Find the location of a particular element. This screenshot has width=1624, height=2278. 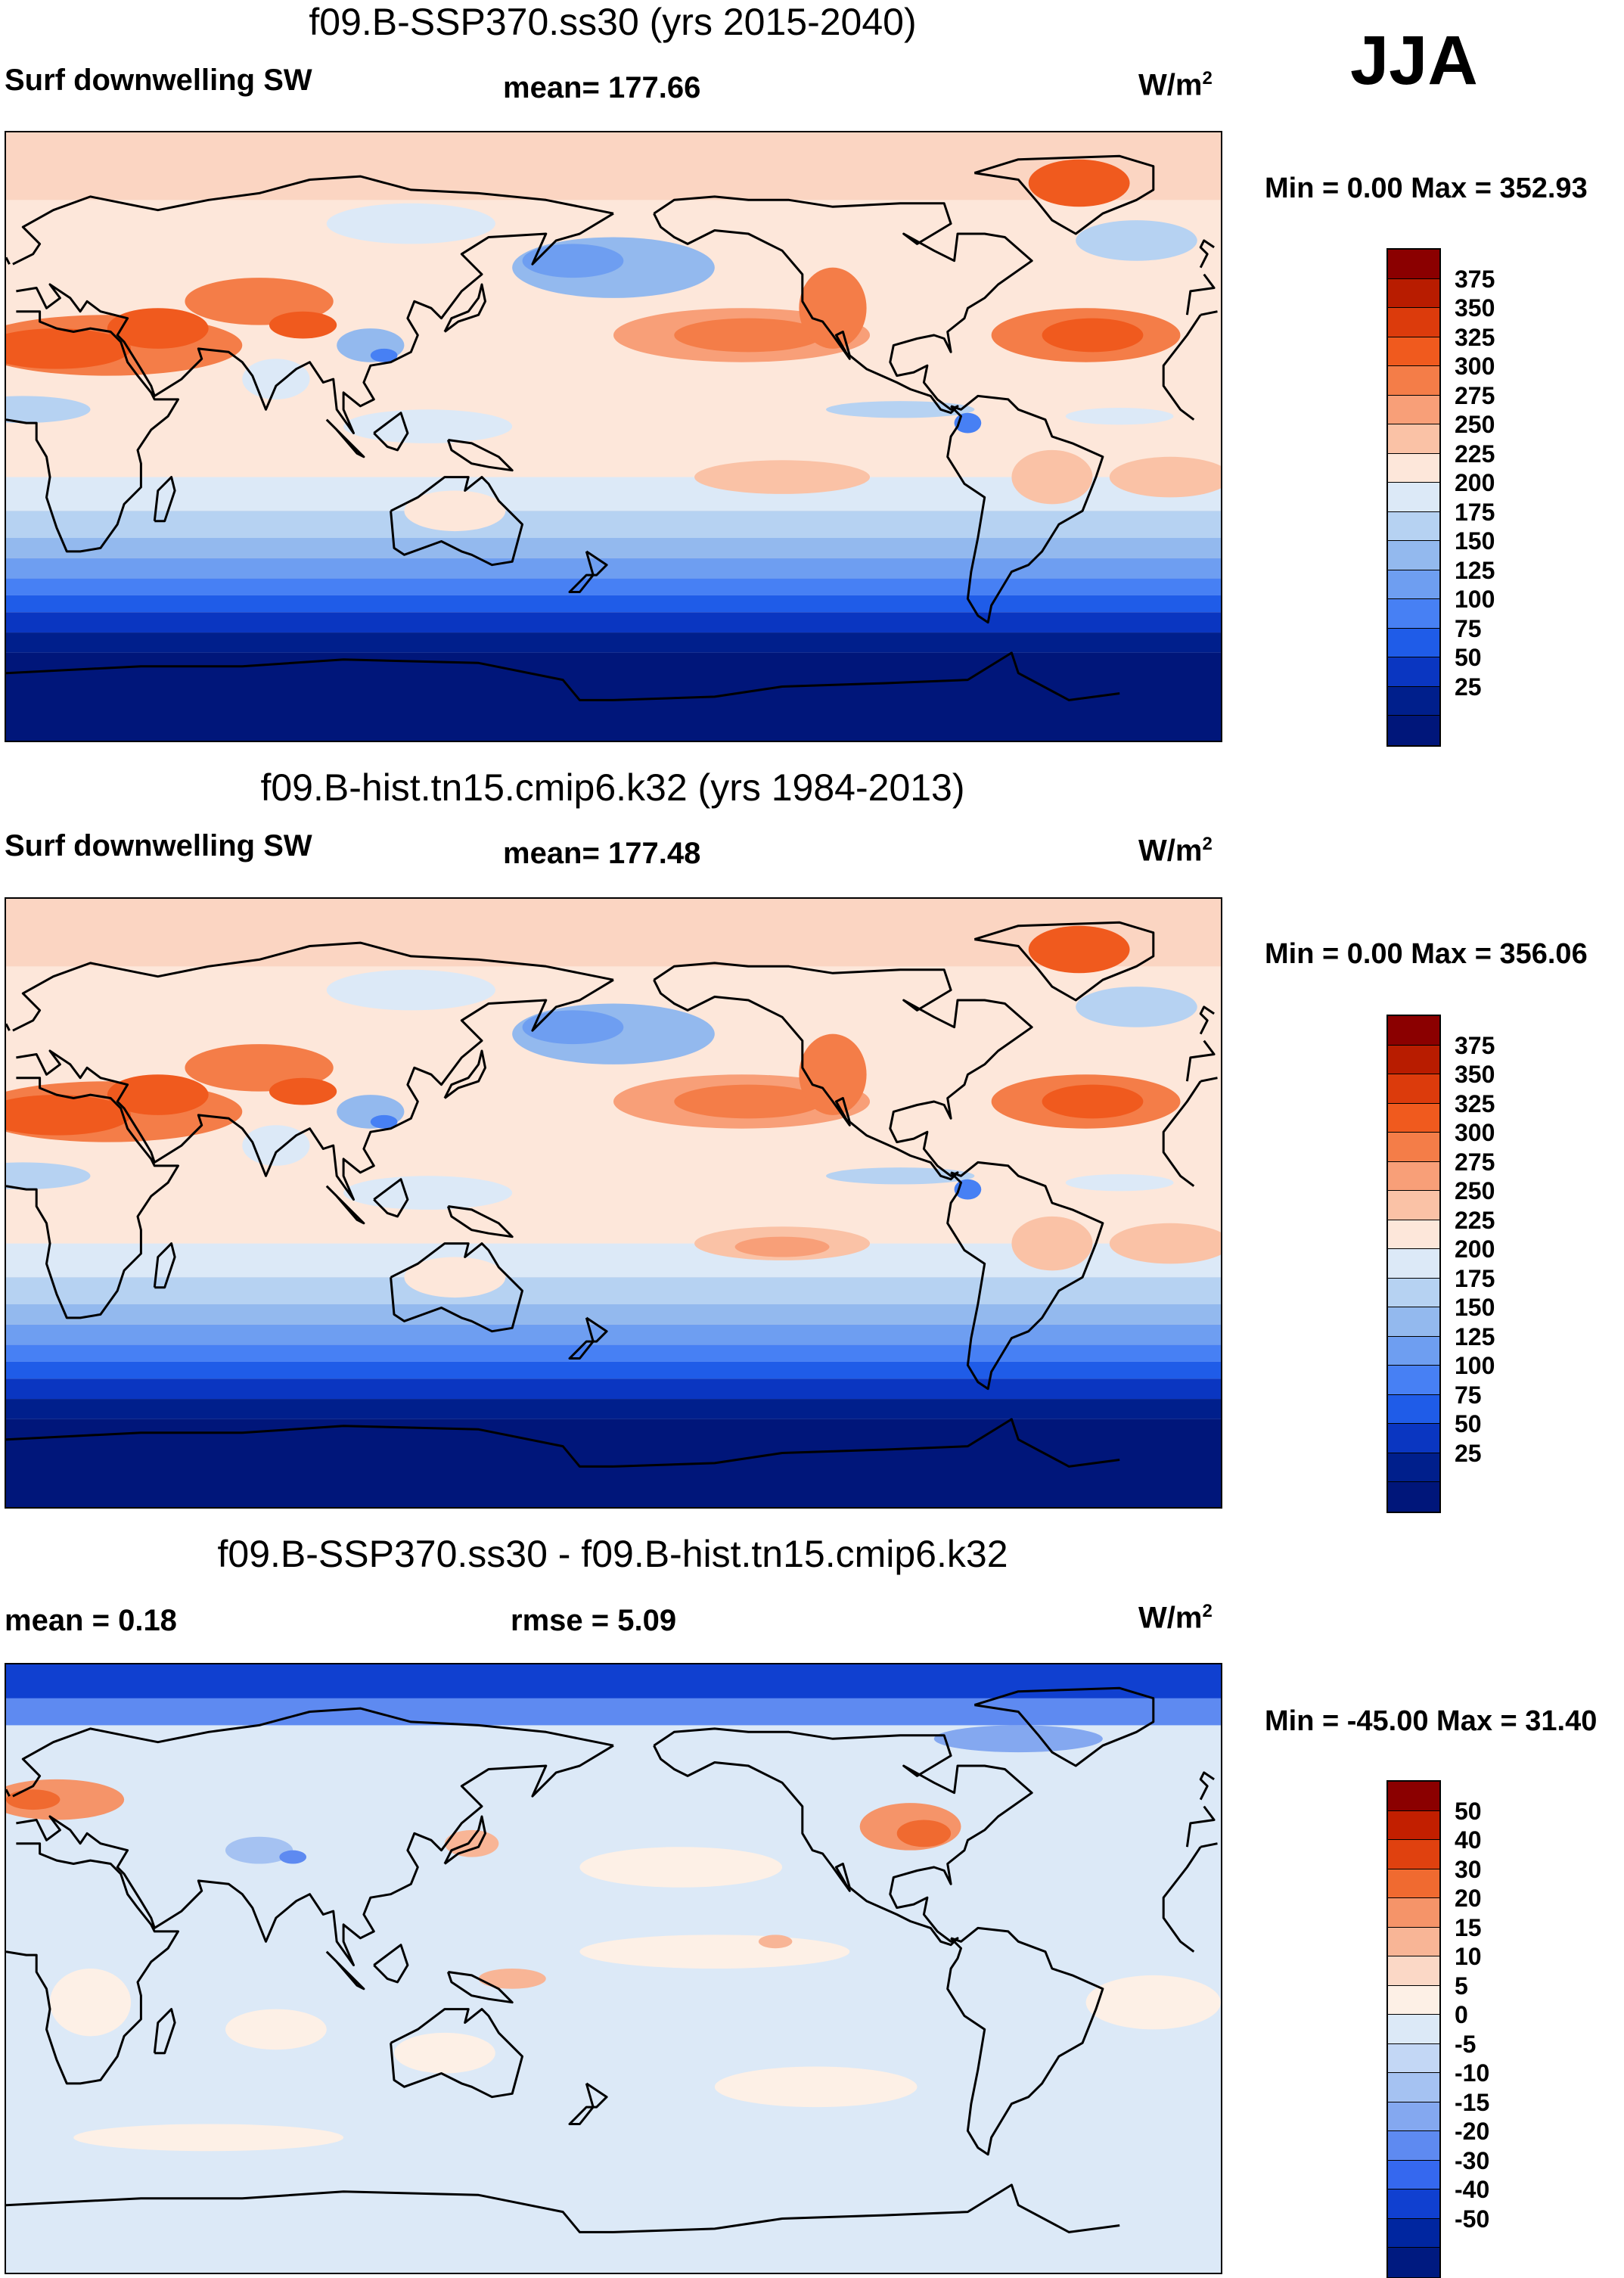

colorbar-tick-label: -15 is located at coordinates (1472, 2102).